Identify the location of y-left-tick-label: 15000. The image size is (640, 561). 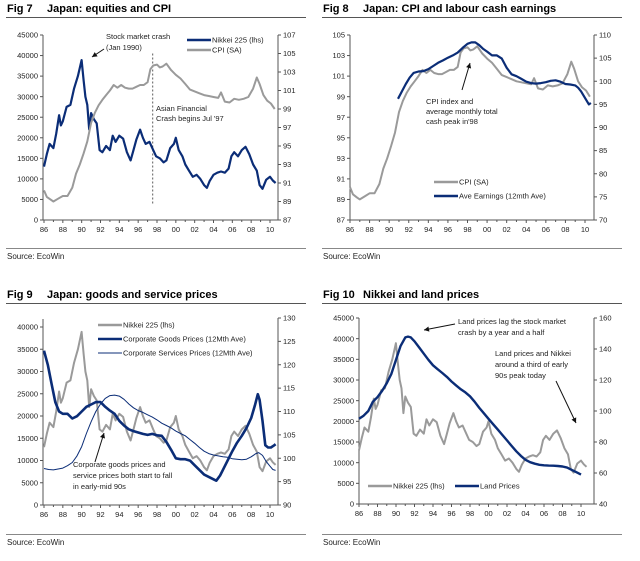
(27, 158).